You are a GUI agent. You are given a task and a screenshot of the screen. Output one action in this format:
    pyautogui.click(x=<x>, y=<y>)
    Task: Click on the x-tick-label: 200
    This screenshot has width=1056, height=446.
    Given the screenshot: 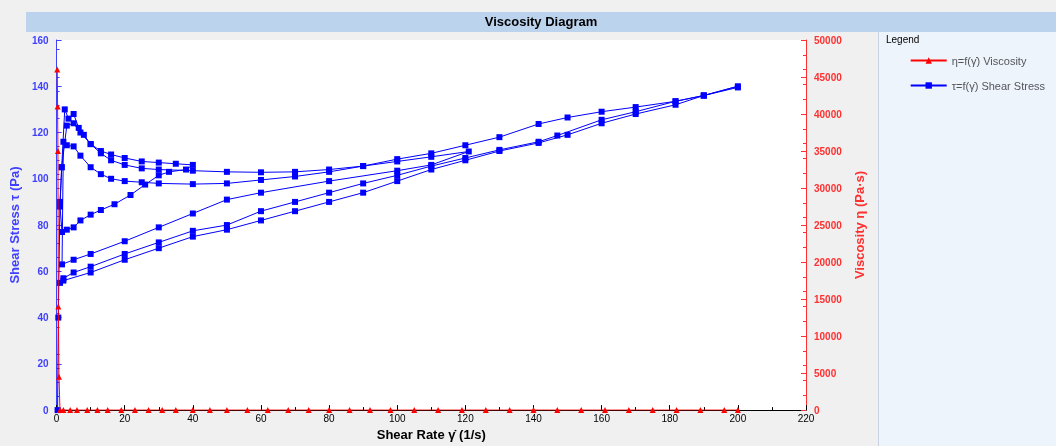 What is the action you would take?
    pyautogui.click(x=738, y=418)
    